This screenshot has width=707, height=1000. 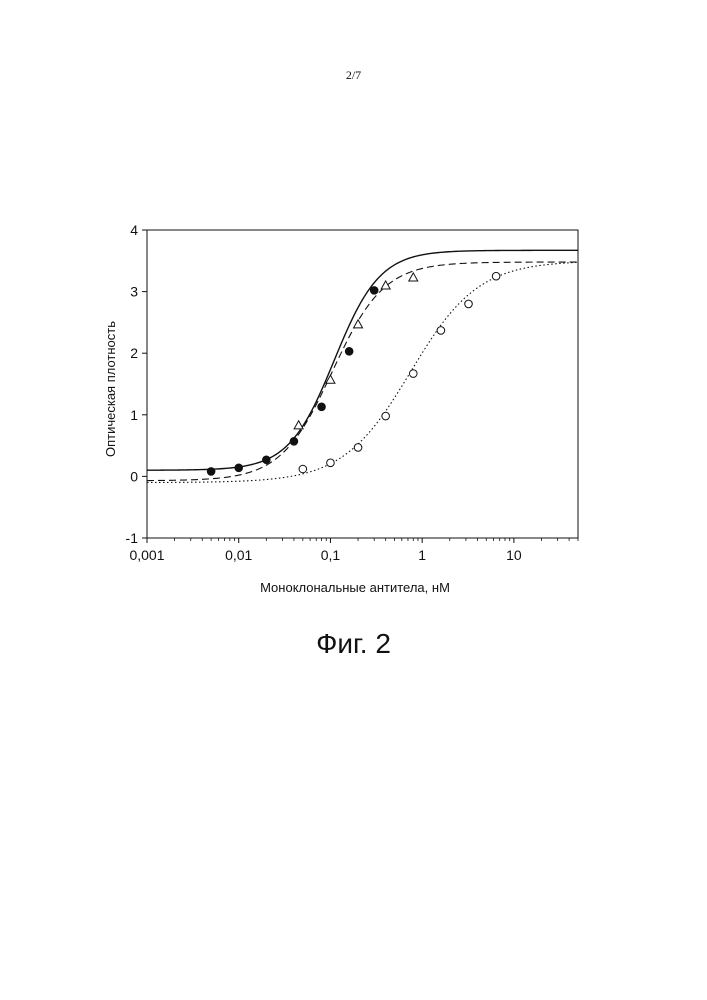 What do you see at coordinates (134, 476) in the screenshot?
I see `y-tick-label: 0` at bounding box center [134, 476].